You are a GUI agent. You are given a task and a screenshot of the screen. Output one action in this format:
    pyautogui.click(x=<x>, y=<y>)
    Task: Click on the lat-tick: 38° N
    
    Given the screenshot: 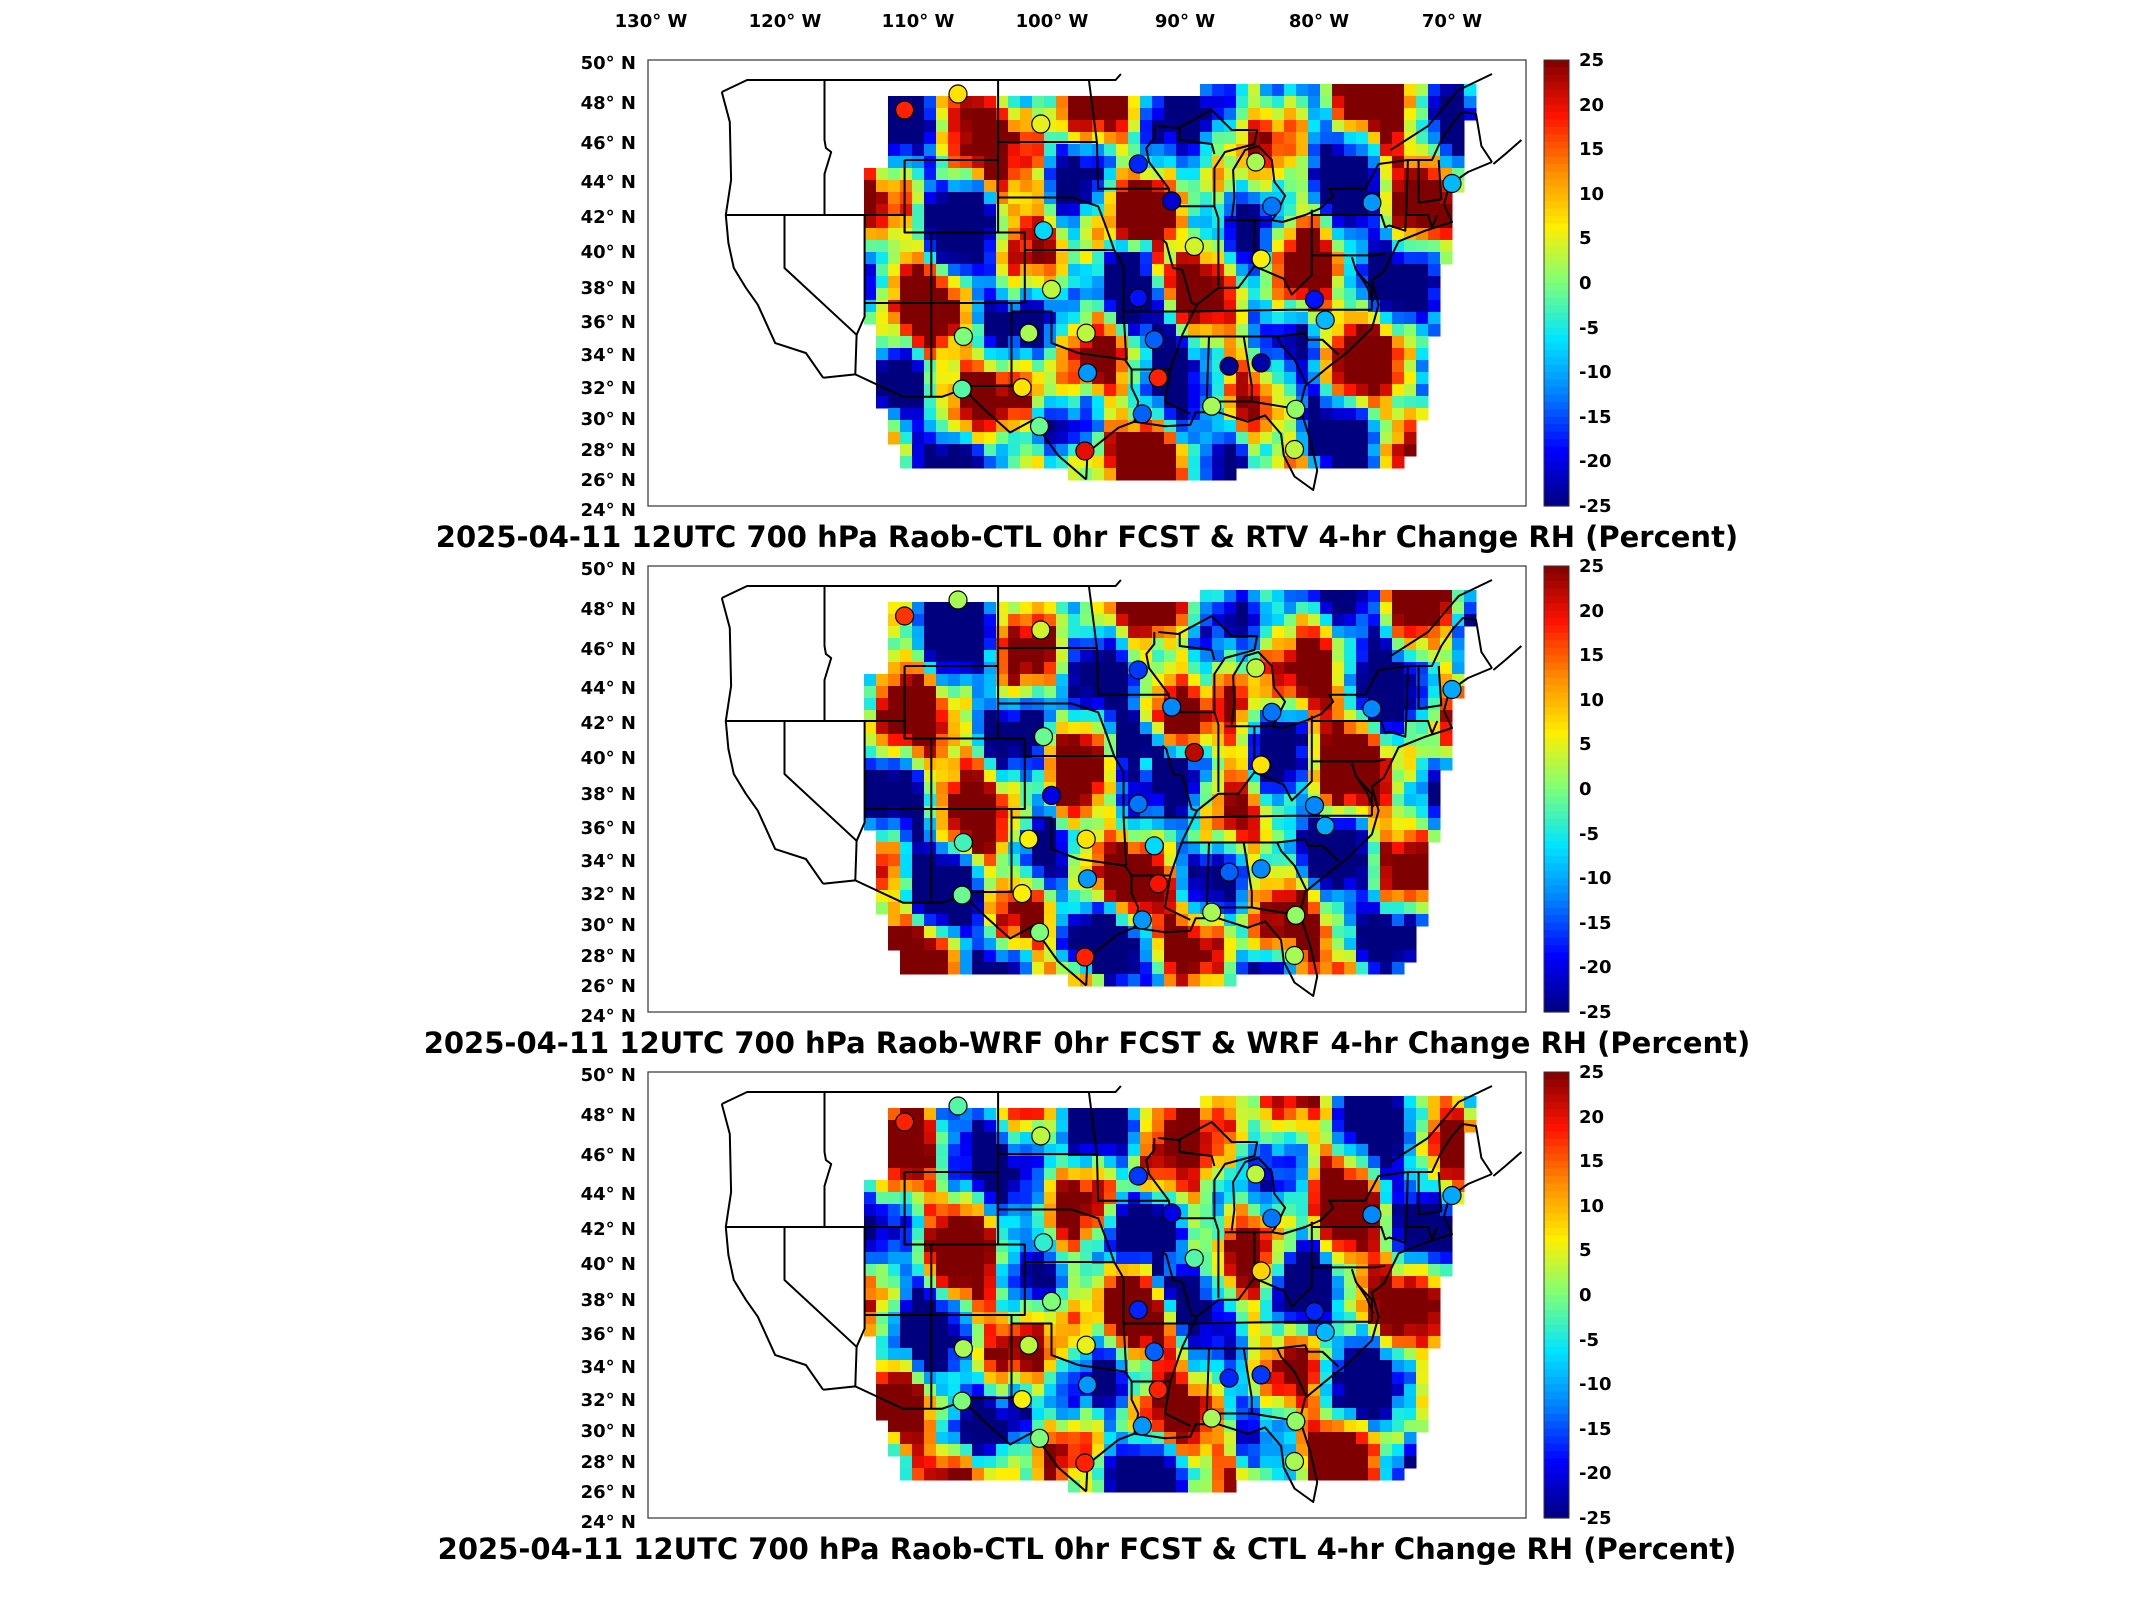 What is the action you would take?
    pyautogui.click(x=608, y=288)
    